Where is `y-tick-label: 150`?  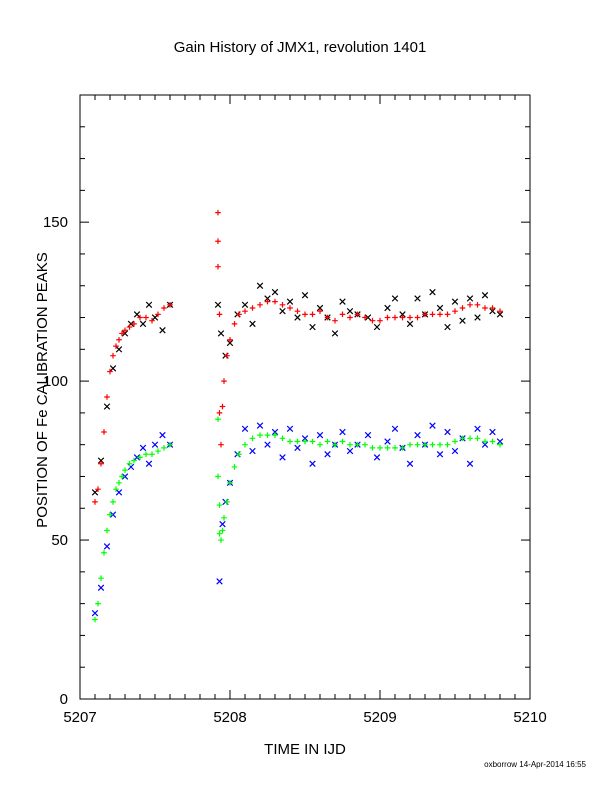
y-tick-label: 150 is located at coordinates (55, 222).